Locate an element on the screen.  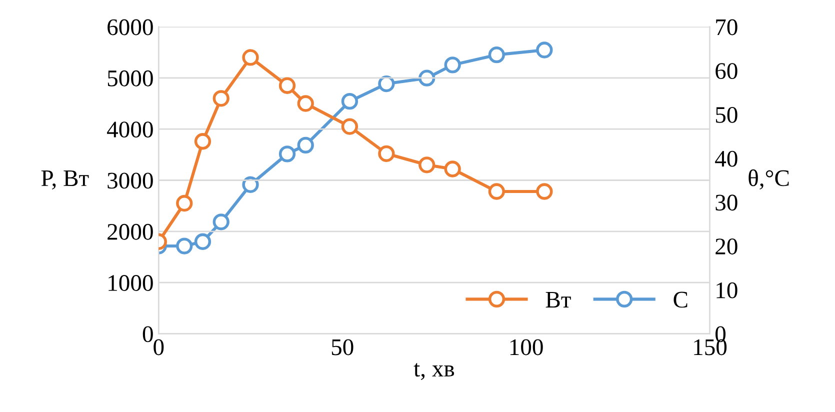
x-tick-label: 100 is located at coordinates (526, 347).